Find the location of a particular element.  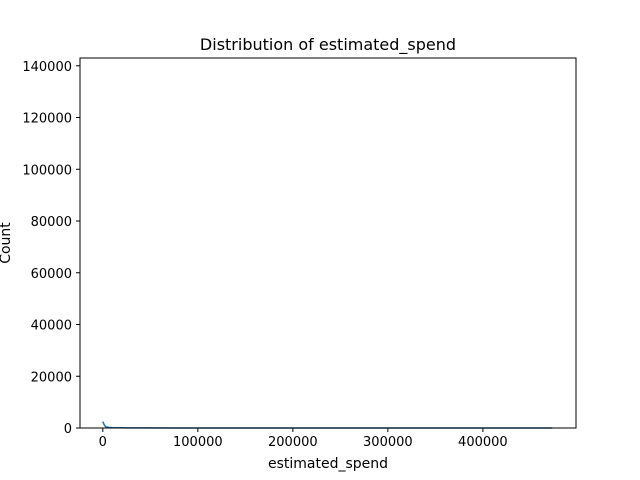

x-ticks: 0 100000 200000 300000 400000 is located at coordinates (303, 439).